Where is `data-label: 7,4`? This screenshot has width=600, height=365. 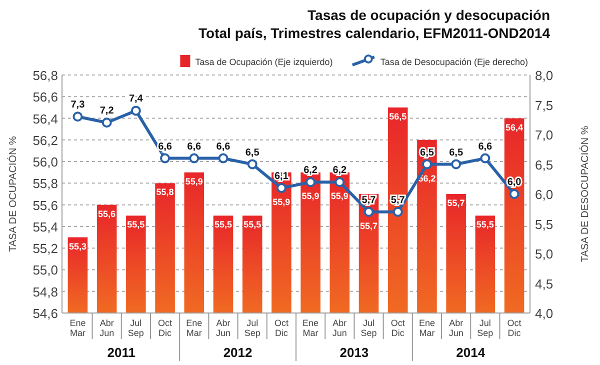
data-label: 7,4 is located at coordinates (136, 99).